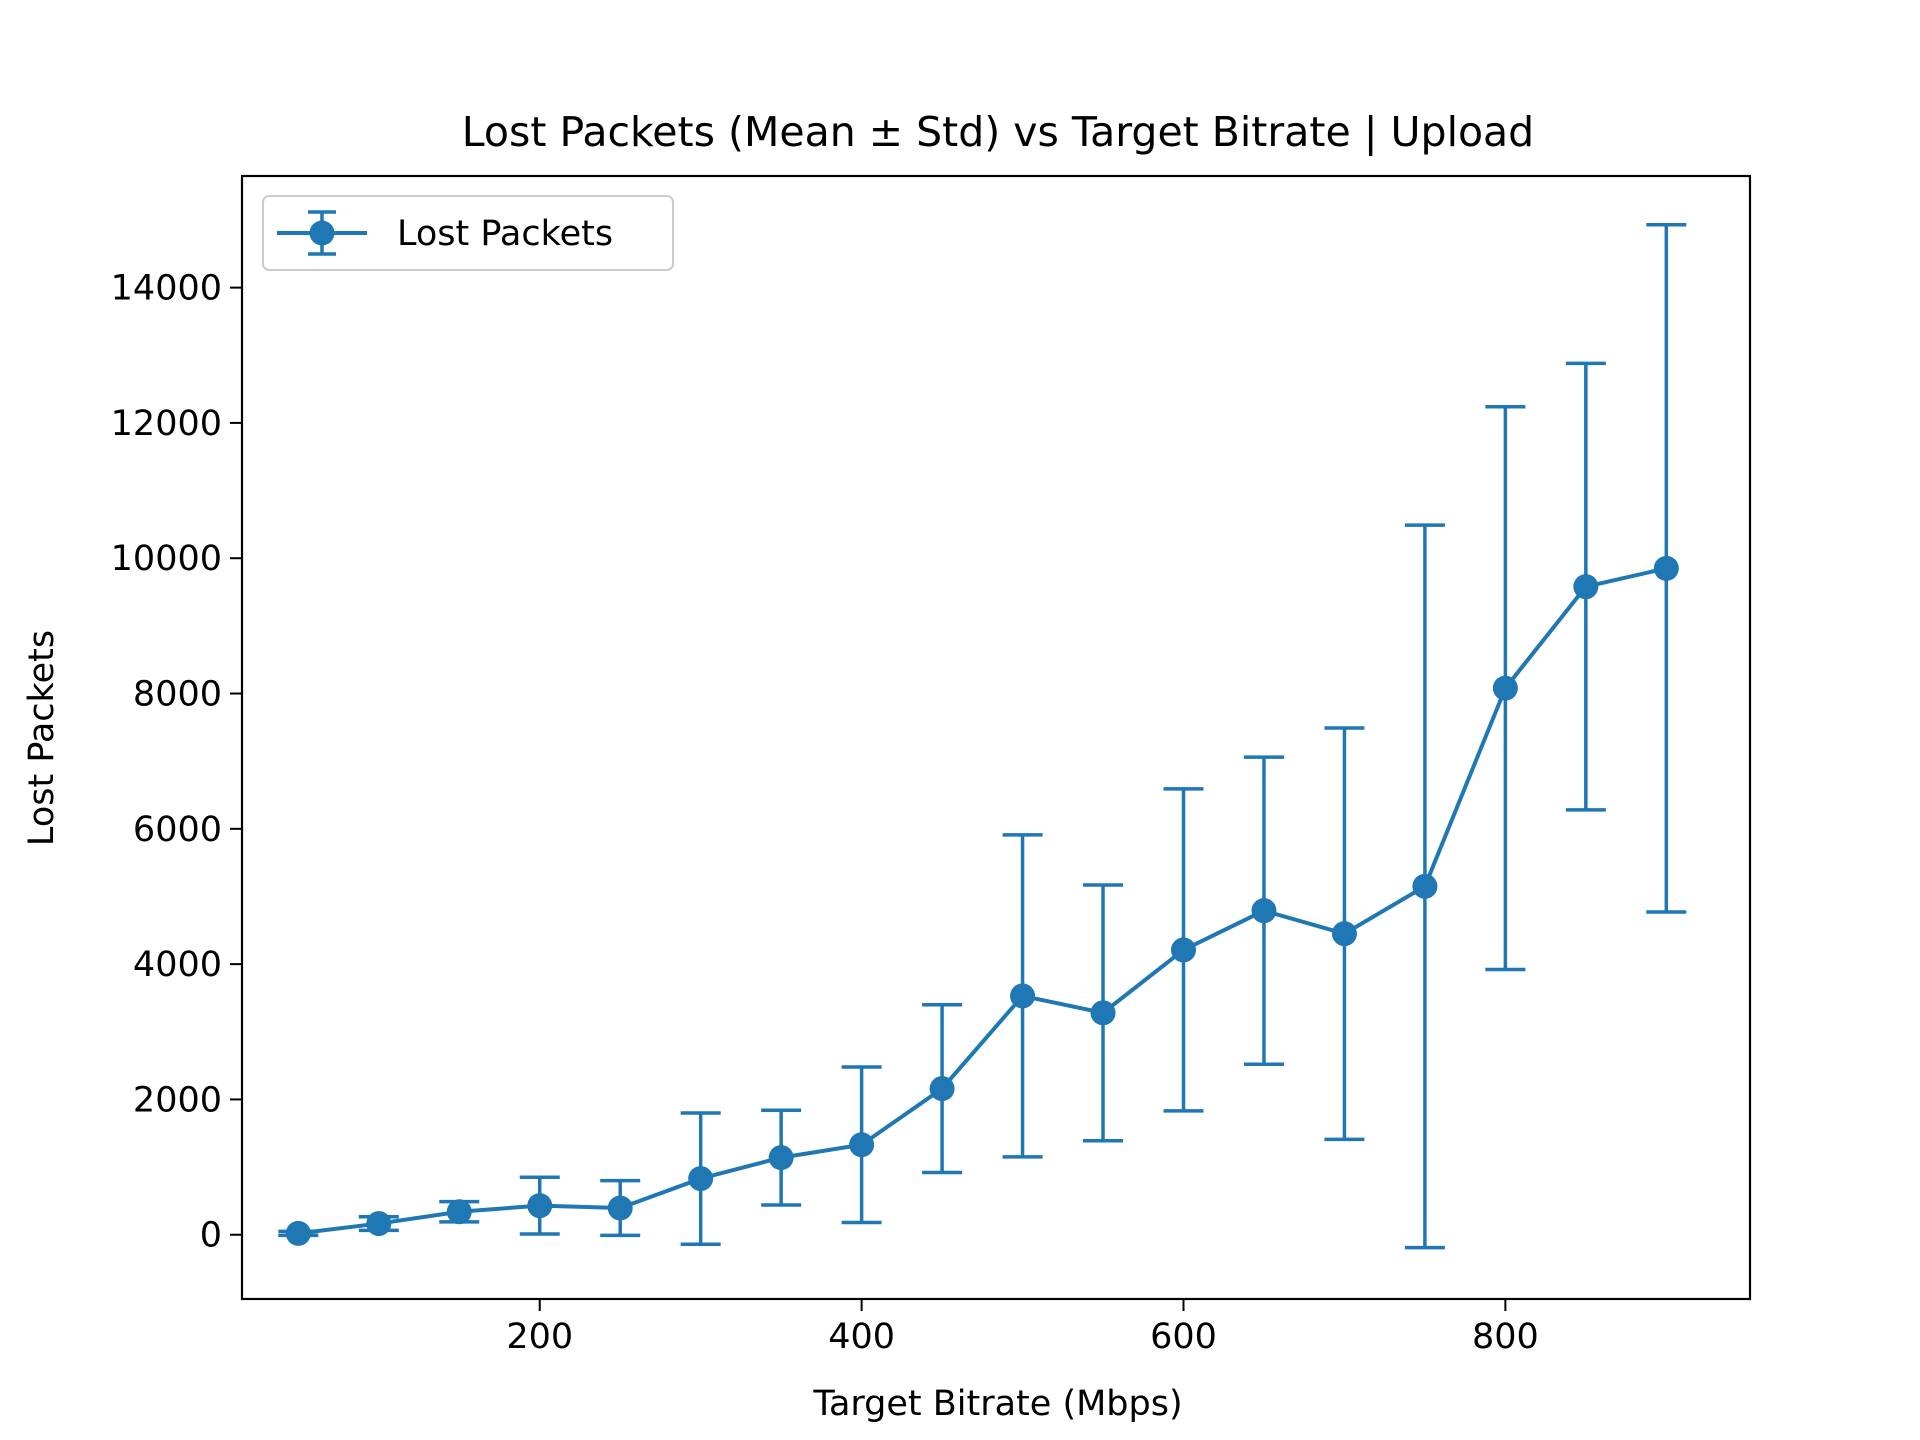 The width and height of the screenshot is (1920, 1440). I want to click on legend: Lost Packets, so click(468, 233).